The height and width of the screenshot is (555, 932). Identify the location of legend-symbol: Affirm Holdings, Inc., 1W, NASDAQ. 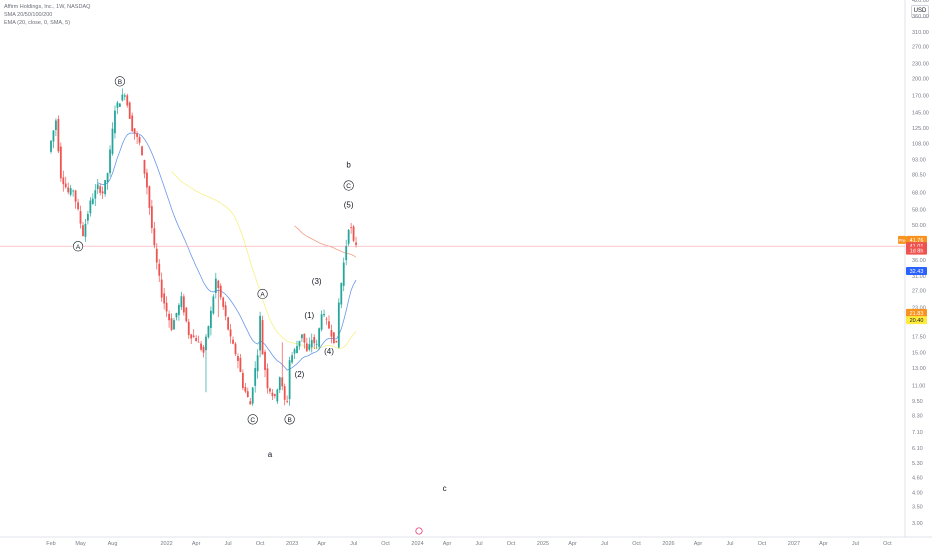
(47, 7).